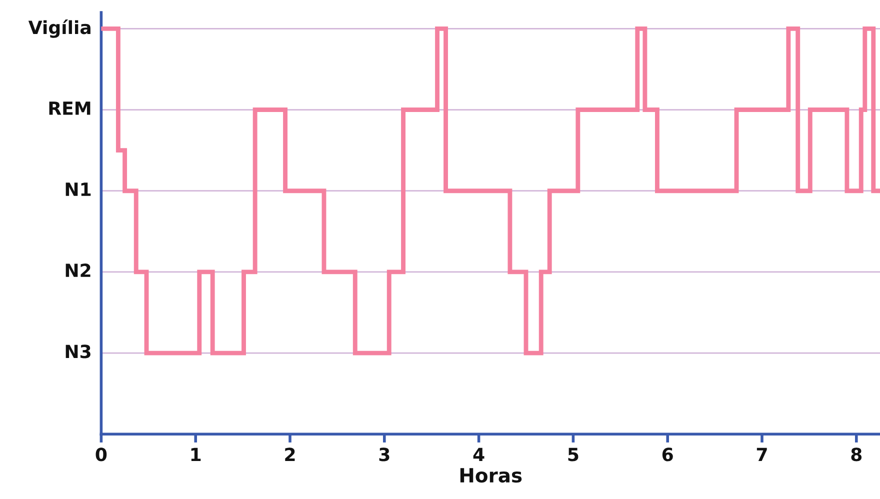 This screenshot has width=880, height=499. What do you see at coordinates (78, 270) in the screenshot?
I see `ref-line-label: N2` at bounding box center [78, 270].